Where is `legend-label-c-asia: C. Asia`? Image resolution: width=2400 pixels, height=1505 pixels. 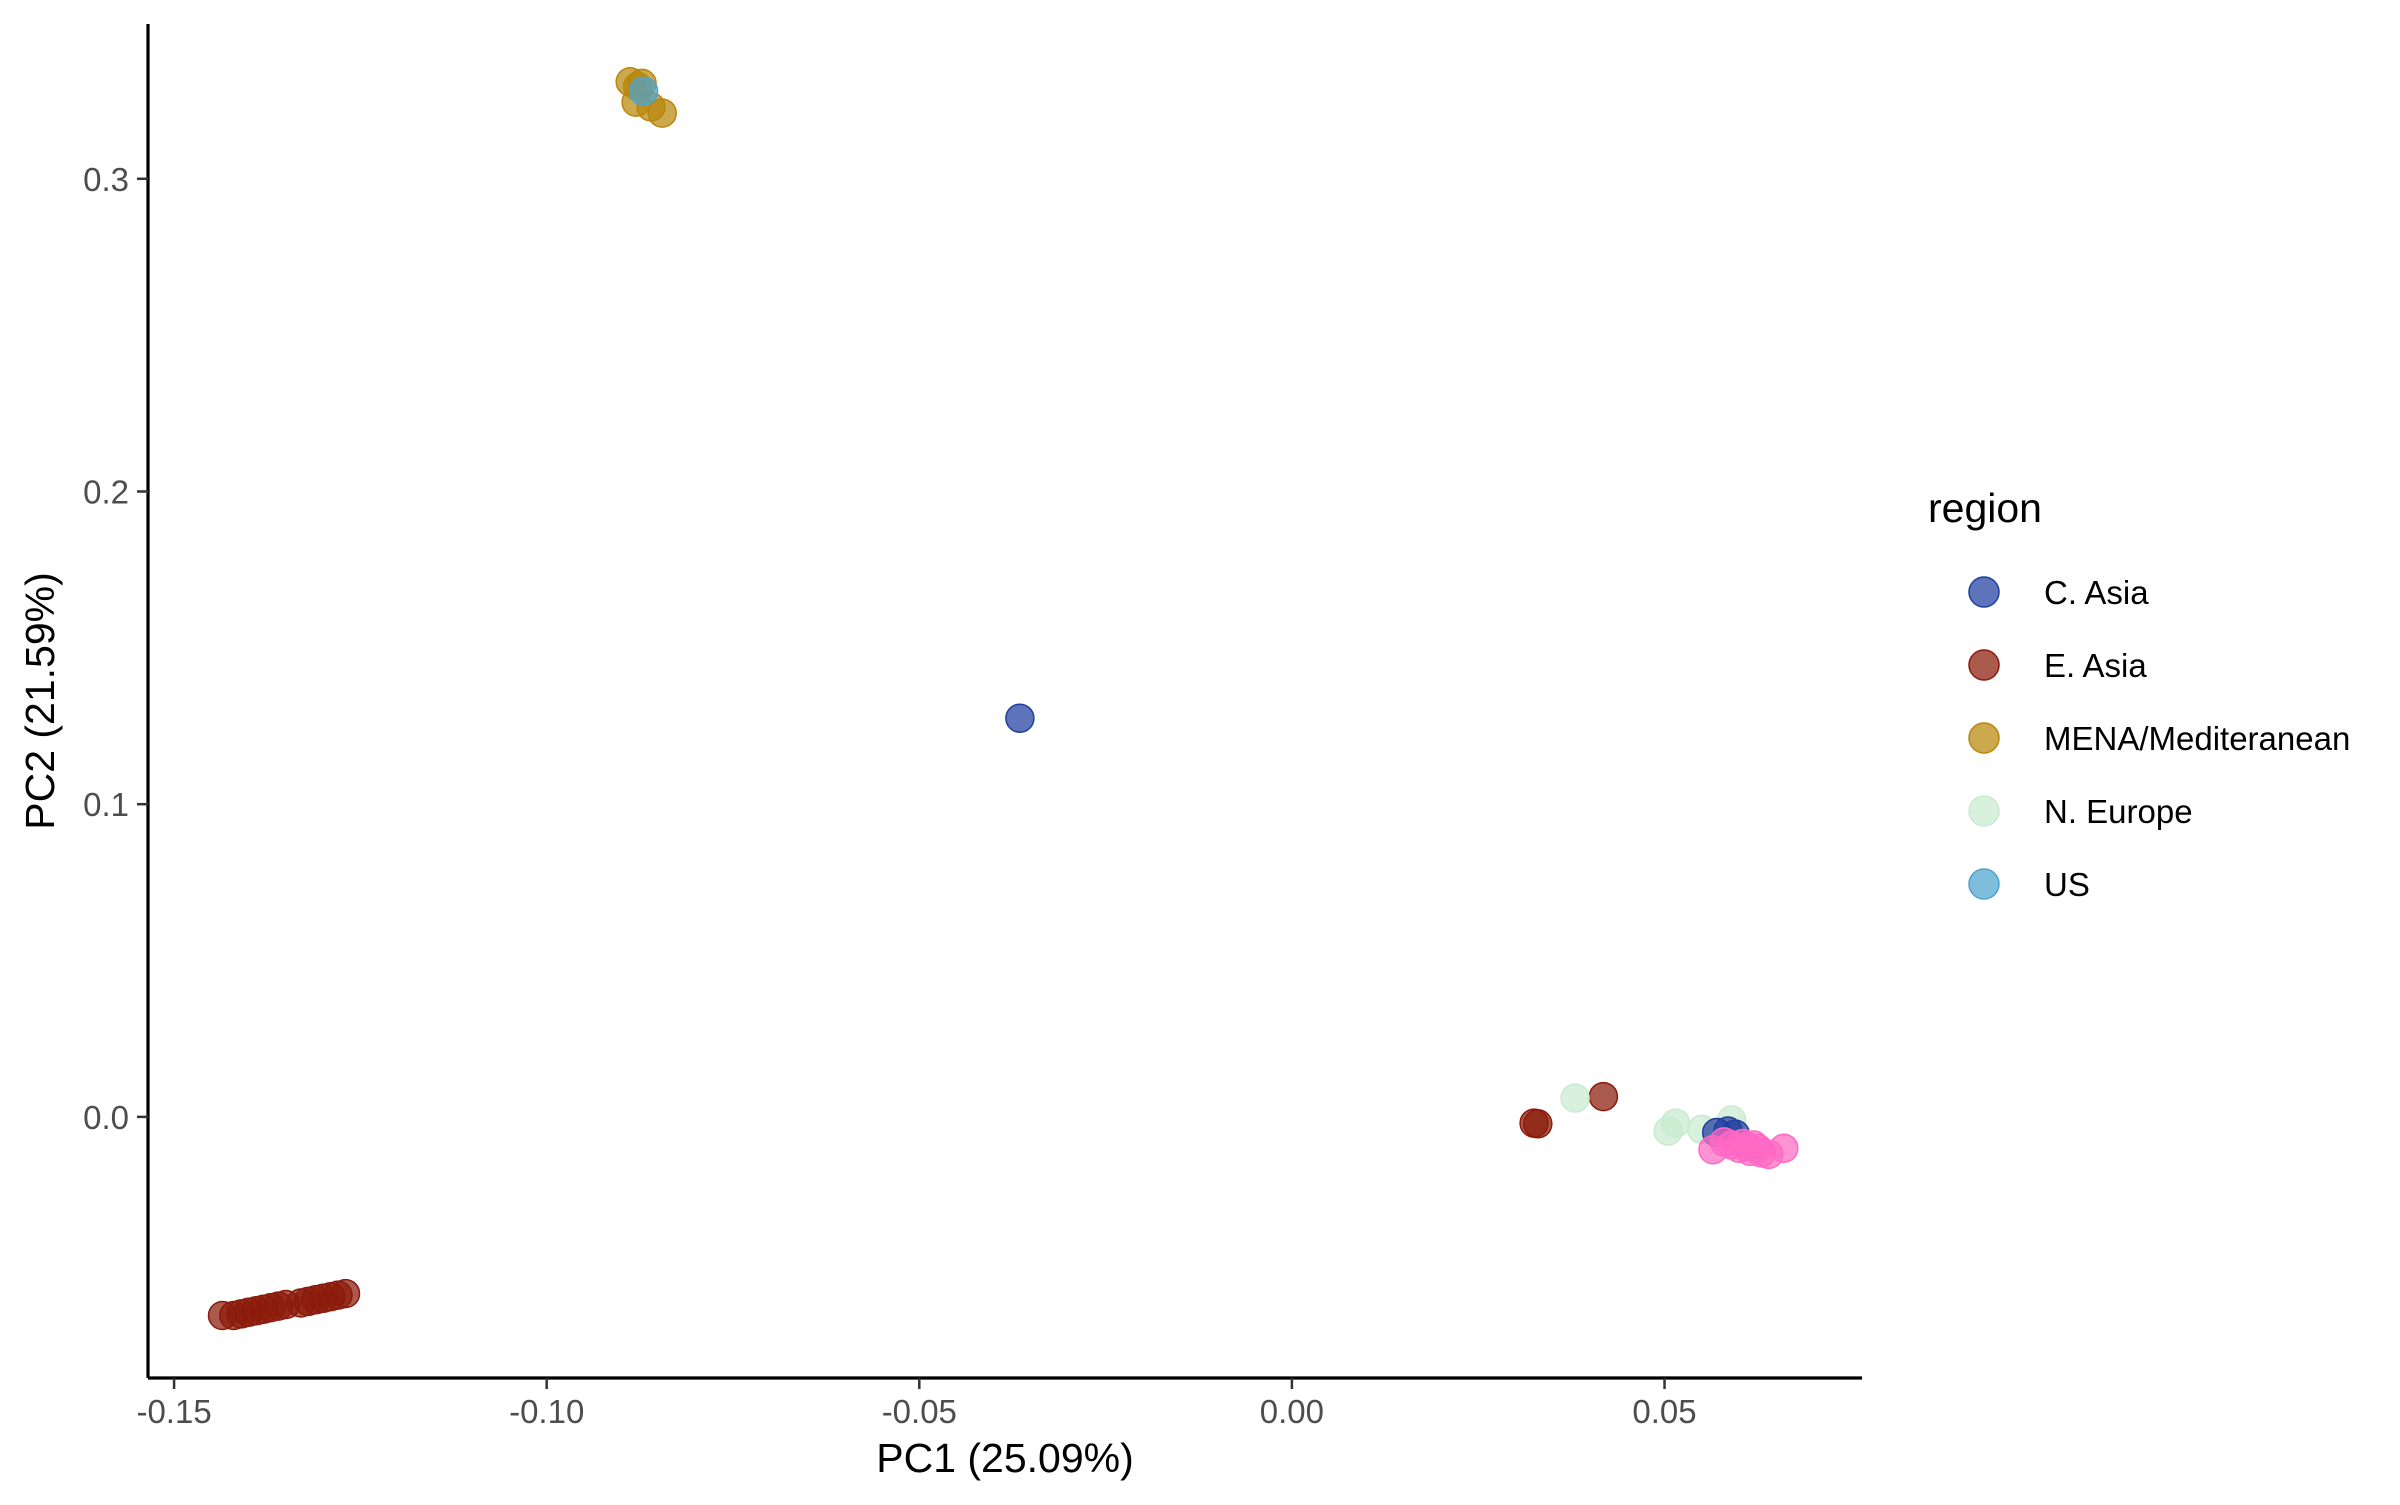 legend-label-c-asia: C. Asia is located at coordinates (2096, 592).